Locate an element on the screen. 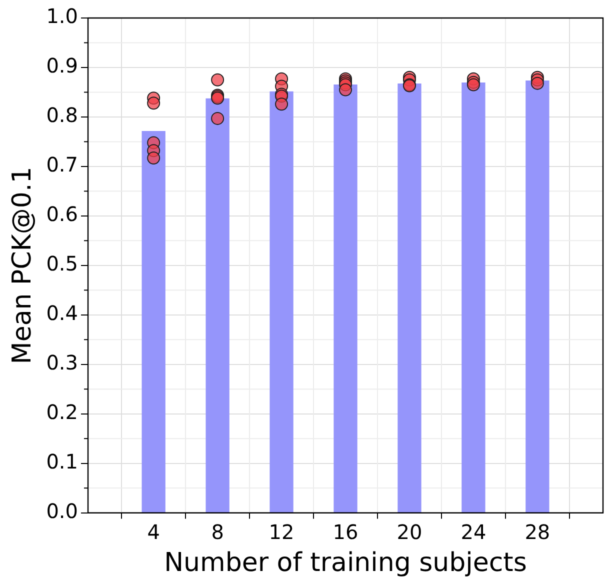 The image size is (610, 584). x-axis-title: Number of training subjects is located at coordinates (345, 563).